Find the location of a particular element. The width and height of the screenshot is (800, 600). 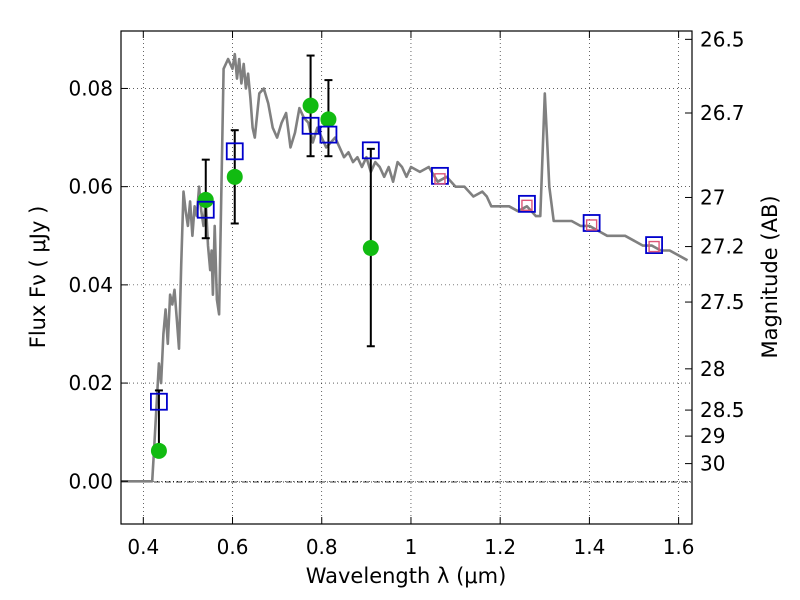

x-tick-label: 1.2 is located at coordinates (500, 547).